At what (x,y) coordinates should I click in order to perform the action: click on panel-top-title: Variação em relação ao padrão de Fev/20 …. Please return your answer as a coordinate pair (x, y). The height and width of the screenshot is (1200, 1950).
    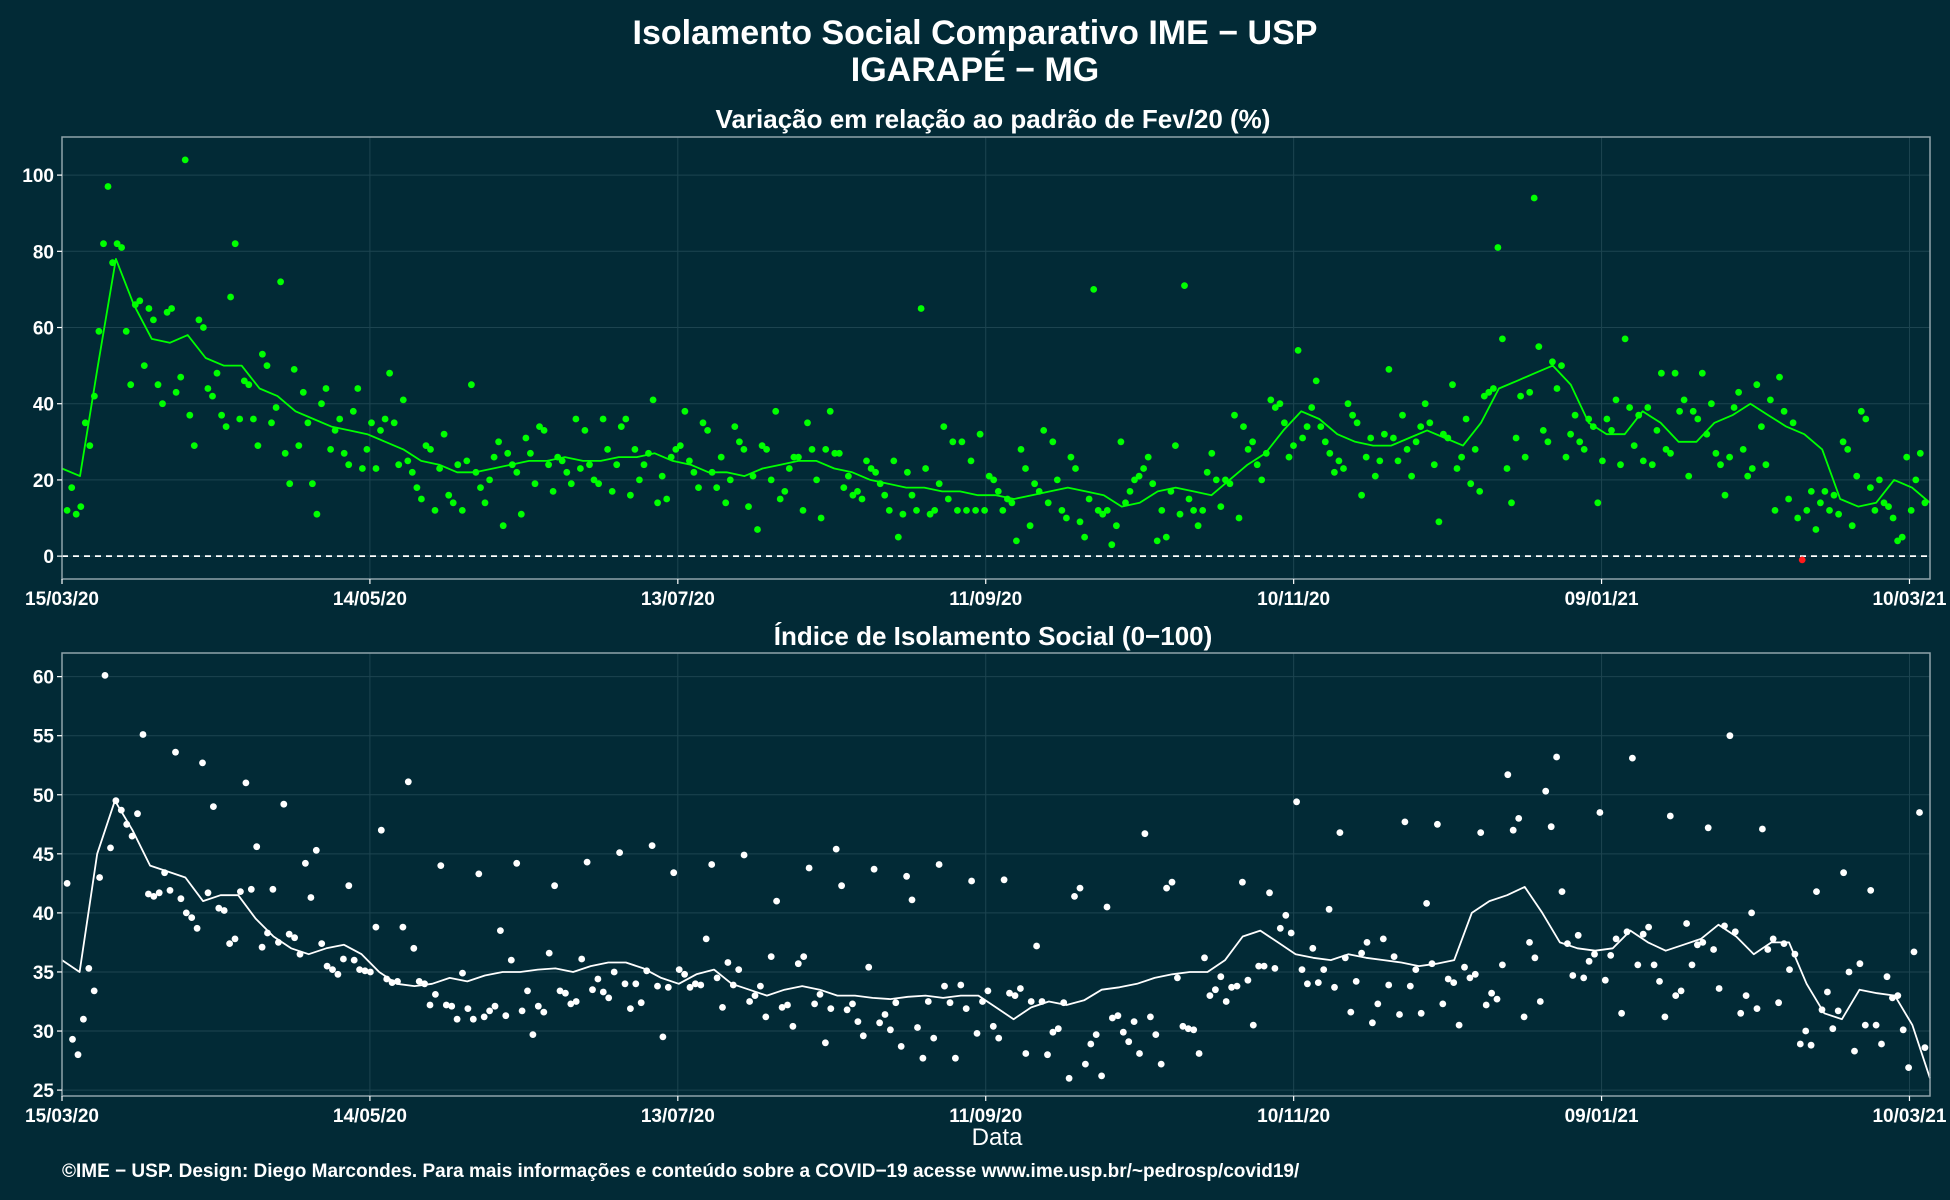
    Looking at the image, I should click on (993, 119).